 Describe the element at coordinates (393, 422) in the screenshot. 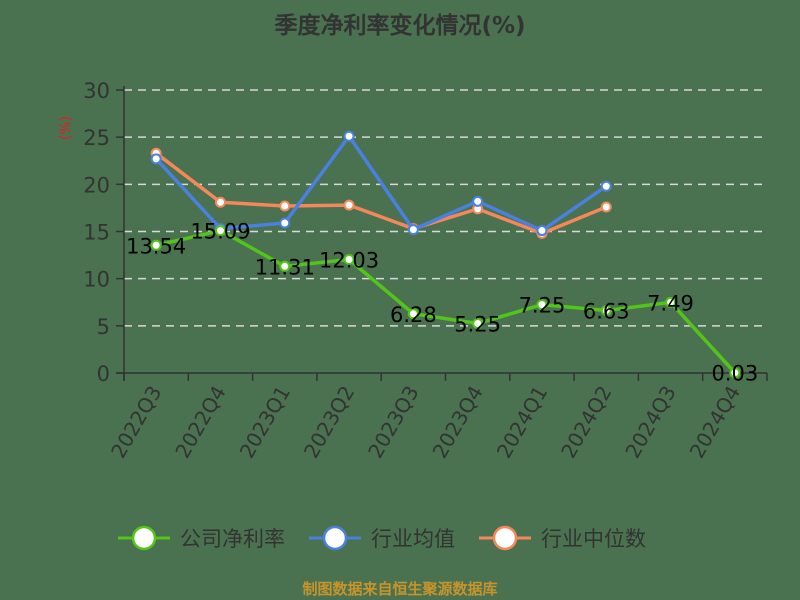

I see `x-tick-label: 2023Q3` at that location.